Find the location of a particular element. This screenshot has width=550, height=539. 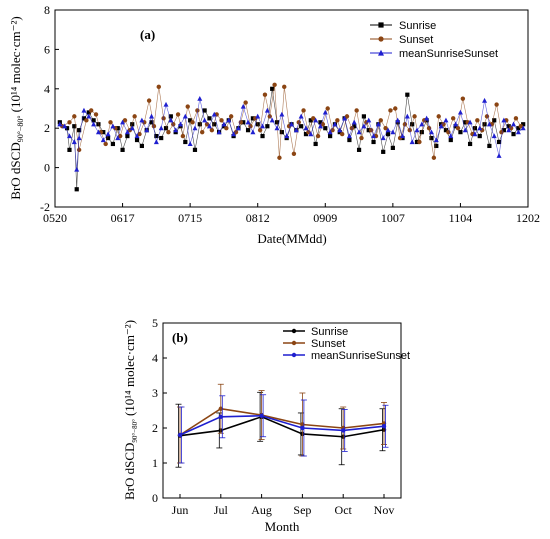

panel-a-series-sunset is located at coordinates (291, 121).